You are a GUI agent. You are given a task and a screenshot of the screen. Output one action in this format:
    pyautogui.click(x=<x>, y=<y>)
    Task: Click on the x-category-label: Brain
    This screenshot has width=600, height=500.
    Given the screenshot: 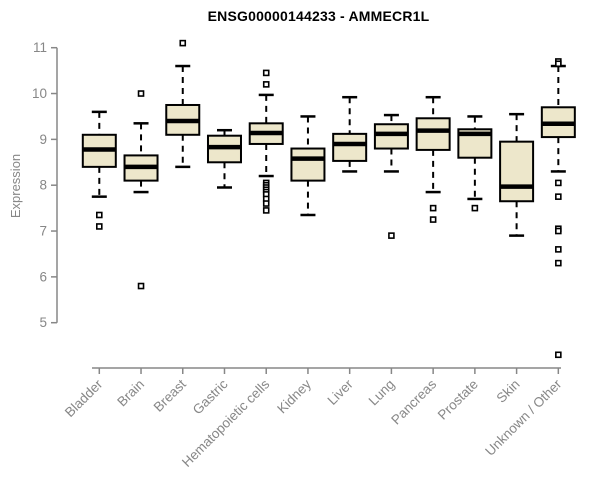 What is the action you would take?
    pyautogui.click(x=130, y=393)
    